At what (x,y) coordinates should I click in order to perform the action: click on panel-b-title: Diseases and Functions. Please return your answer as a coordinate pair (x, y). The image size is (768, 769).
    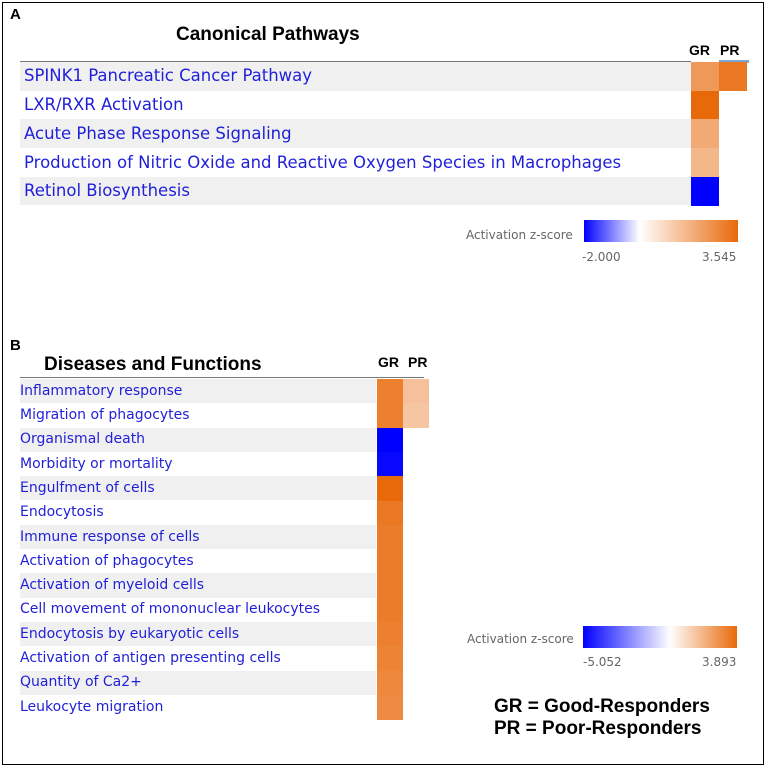
    Looking at the image, I should click on (153, 364).